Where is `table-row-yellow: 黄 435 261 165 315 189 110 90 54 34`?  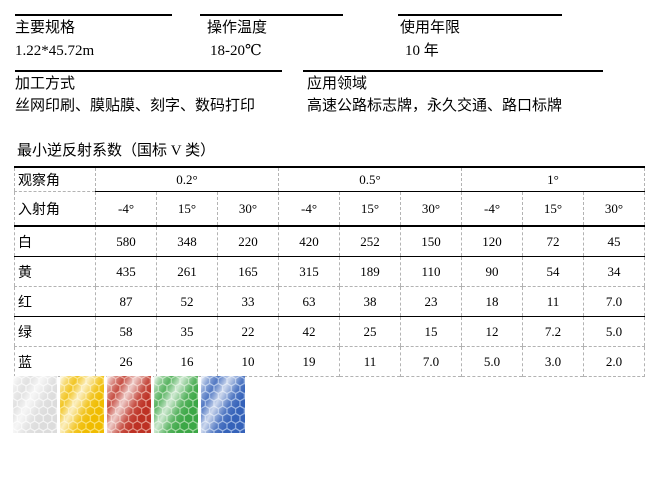 table-row-yellow: 黄 435 261 165 315 189 110 90 54 34 is located at coordinates (329, 271).